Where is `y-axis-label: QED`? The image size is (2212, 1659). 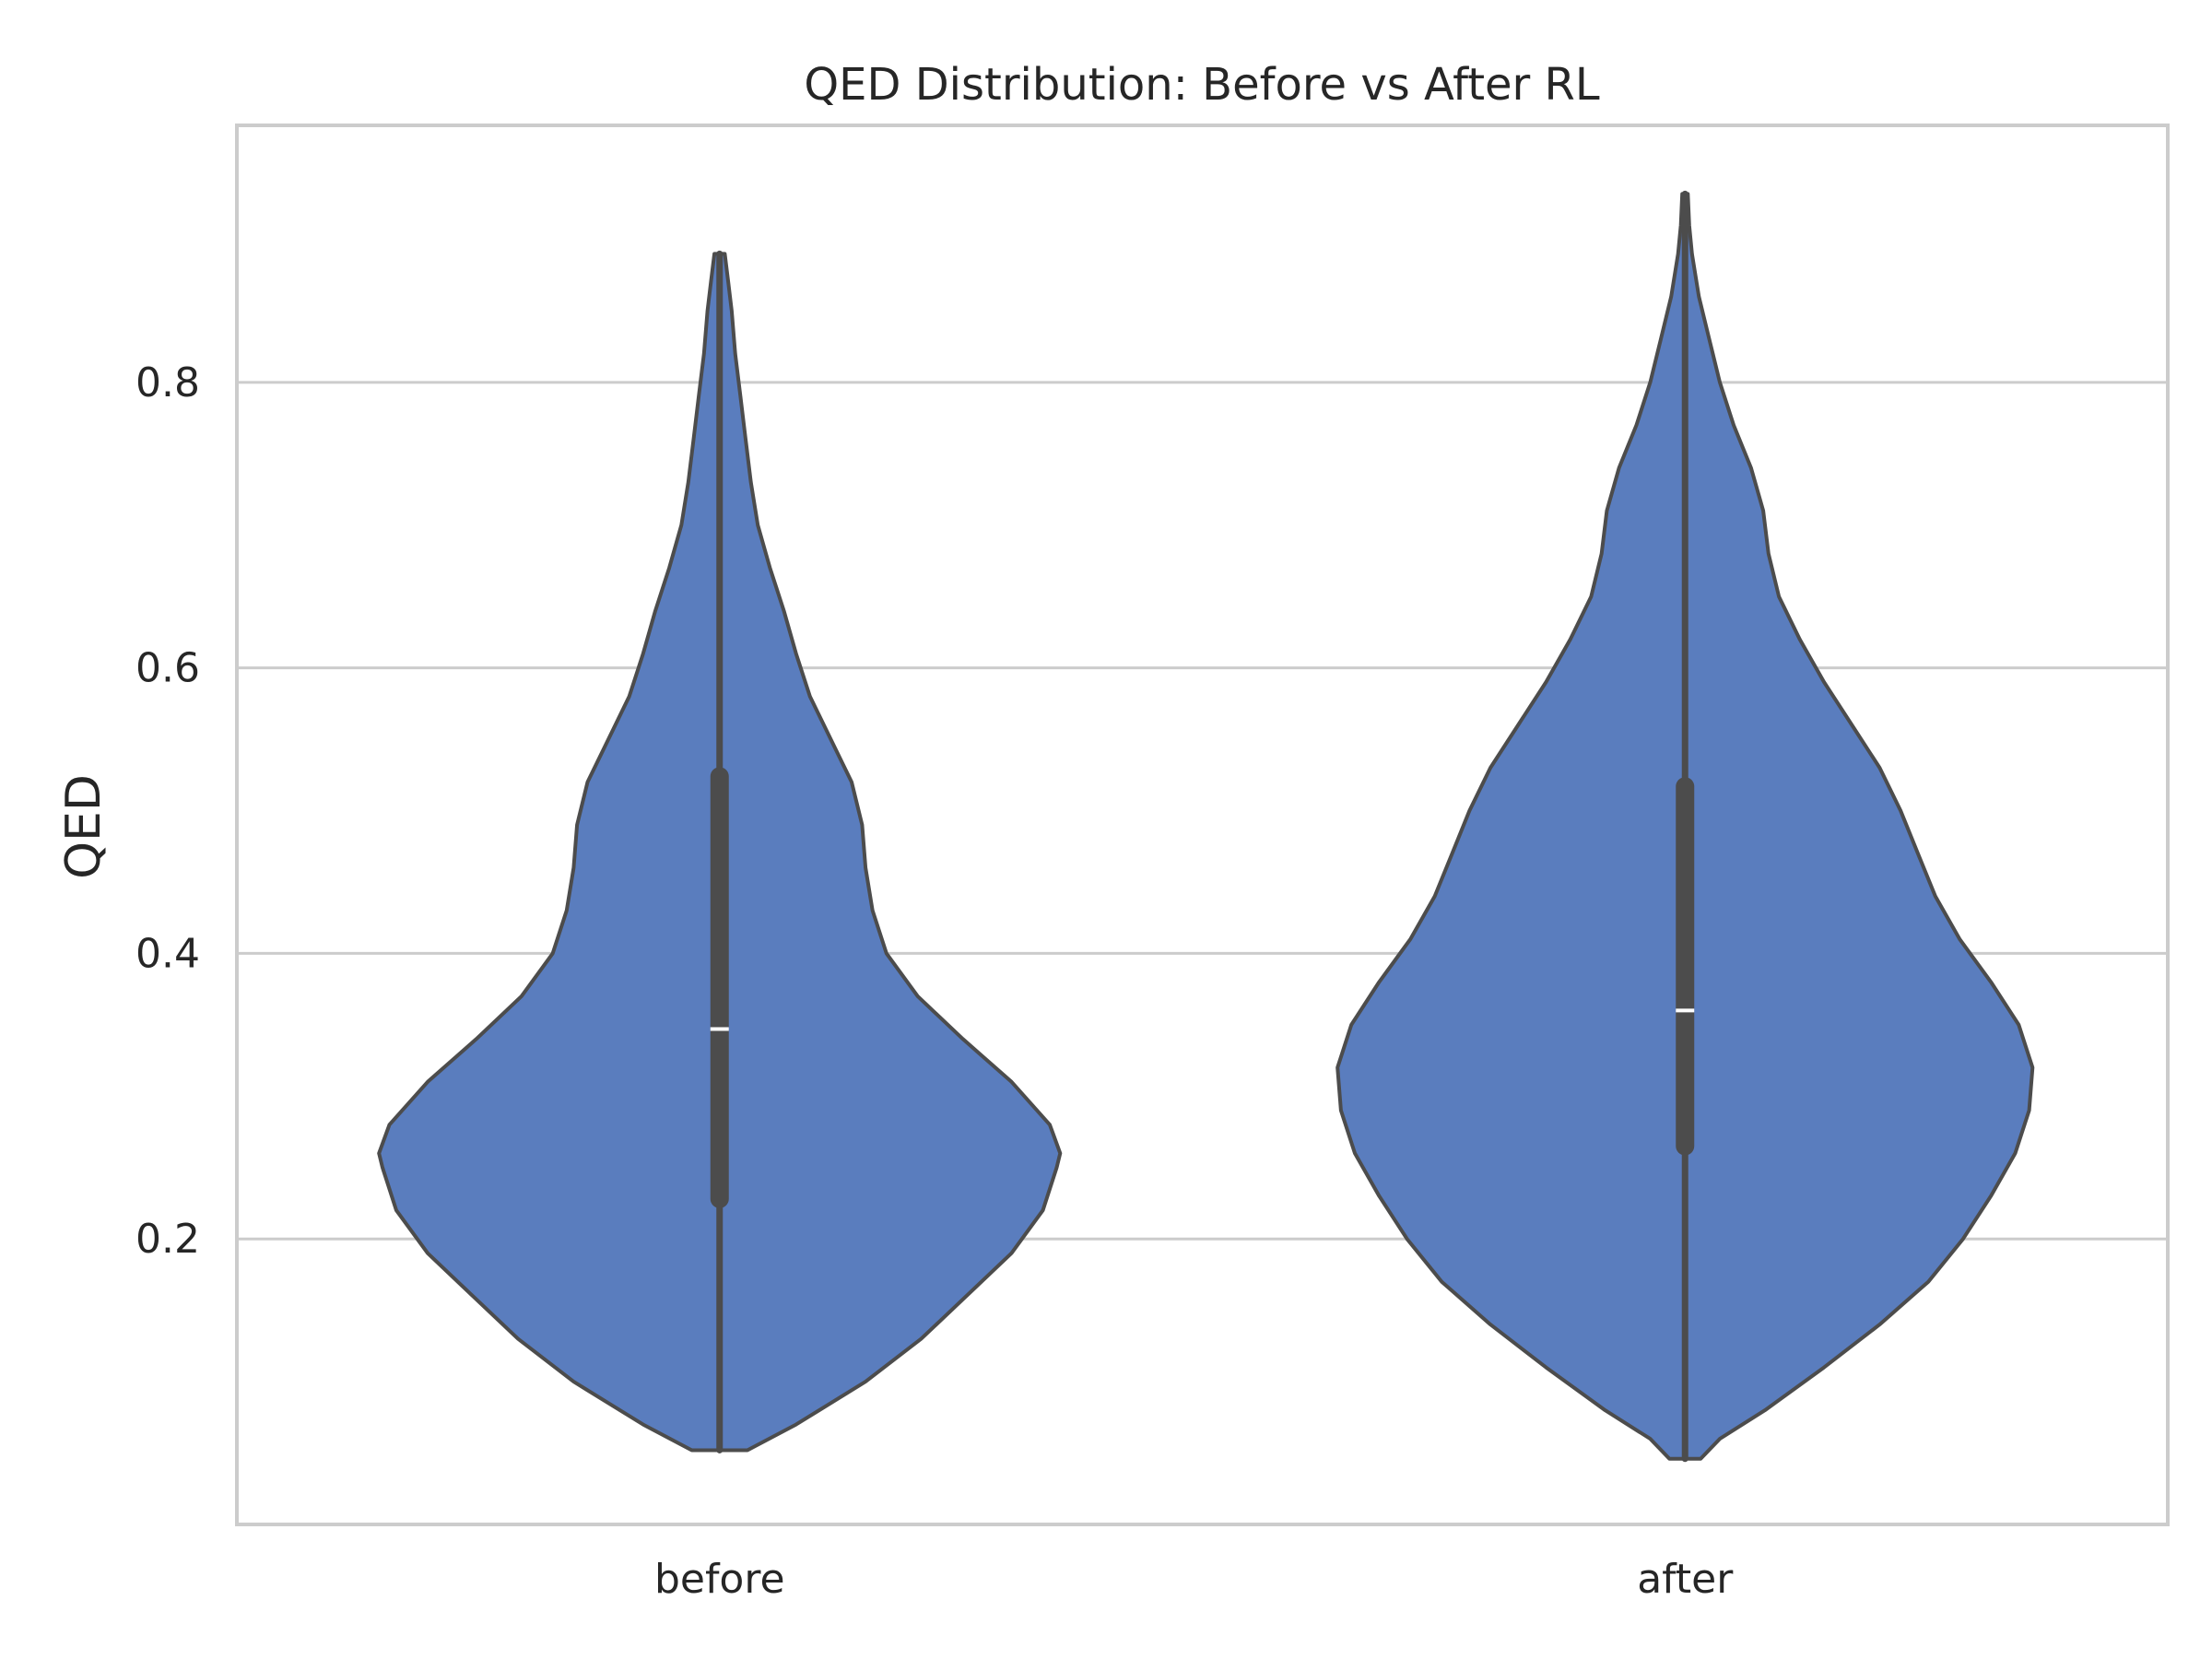 y-axis-label: QED is located at coordinates (84, 826).